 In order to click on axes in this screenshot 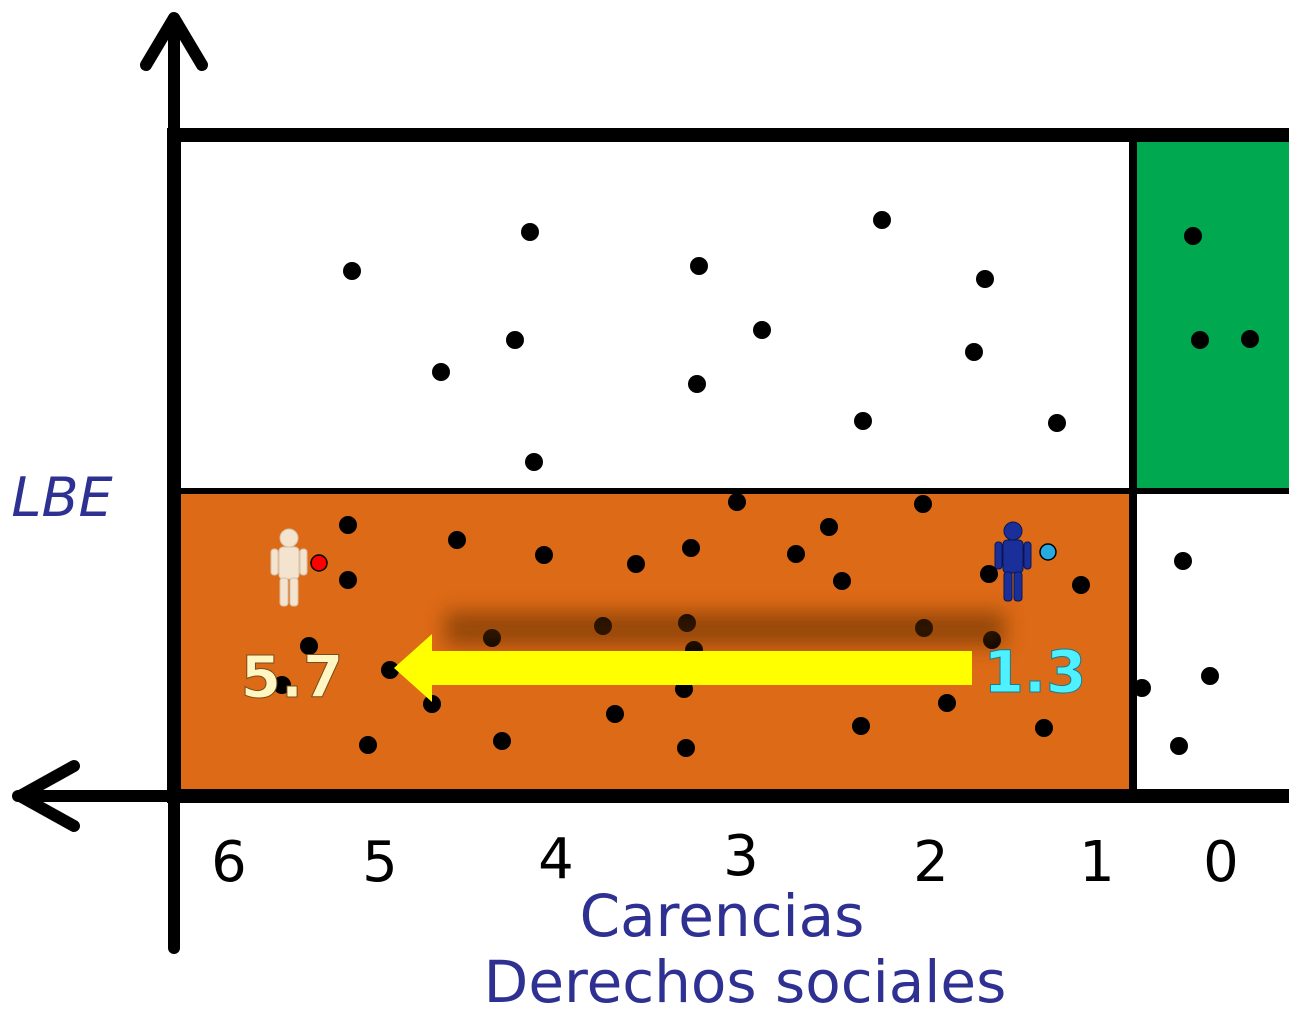, I will do `click(110, 483)`.